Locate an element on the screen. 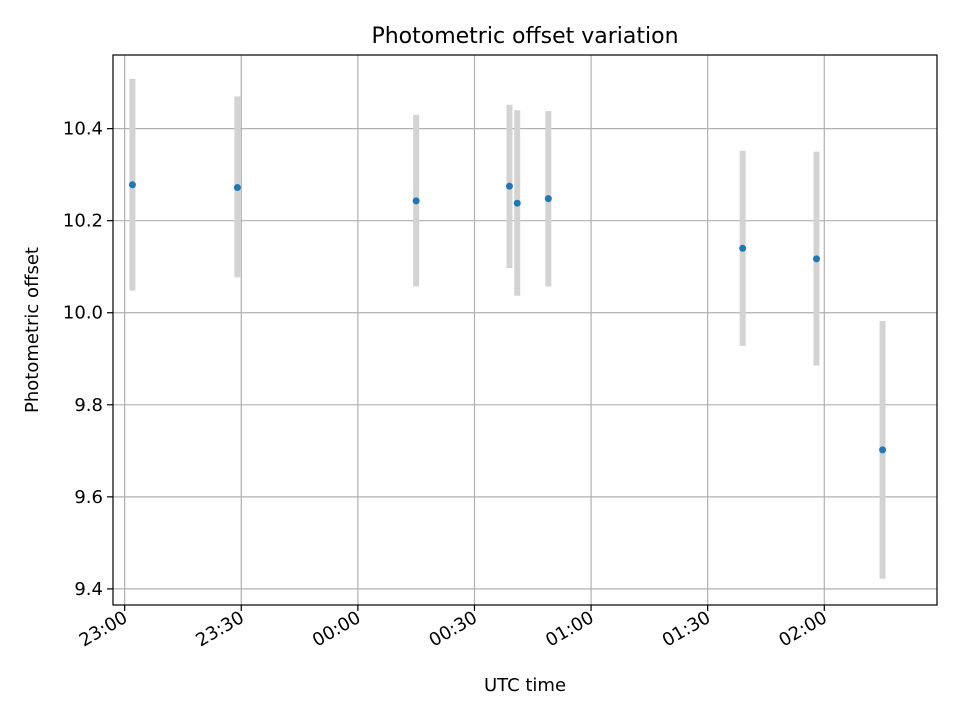 The height and width of the screenshot is (725, 960). y-tick-label: 9.6 is located at coordinates (88, 497).